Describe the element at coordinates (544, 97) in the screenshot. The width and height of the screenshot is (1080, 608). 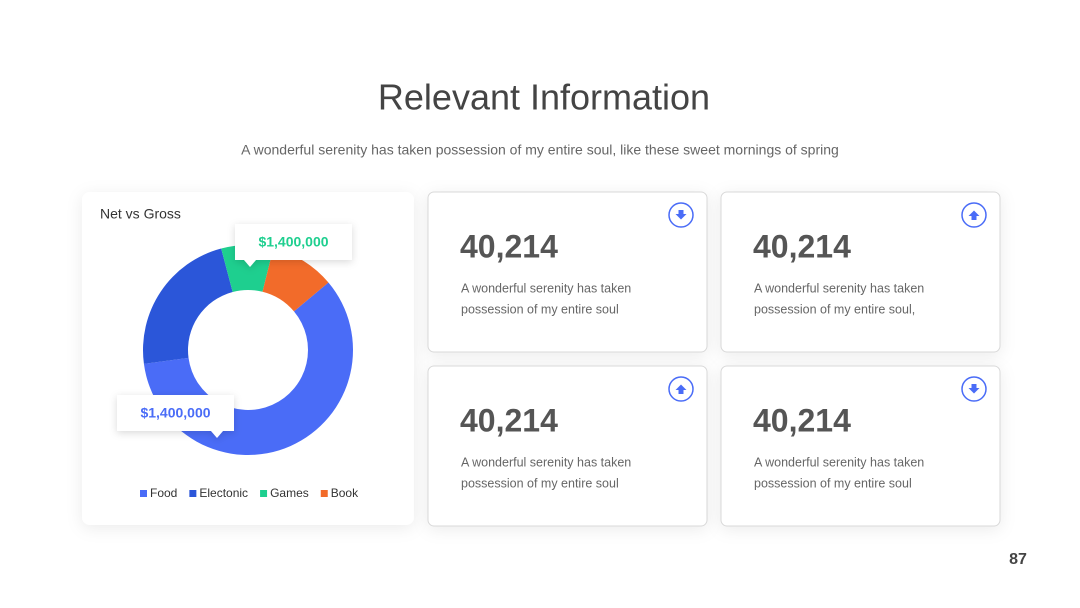
I see `title: Relevant Information` at that location.